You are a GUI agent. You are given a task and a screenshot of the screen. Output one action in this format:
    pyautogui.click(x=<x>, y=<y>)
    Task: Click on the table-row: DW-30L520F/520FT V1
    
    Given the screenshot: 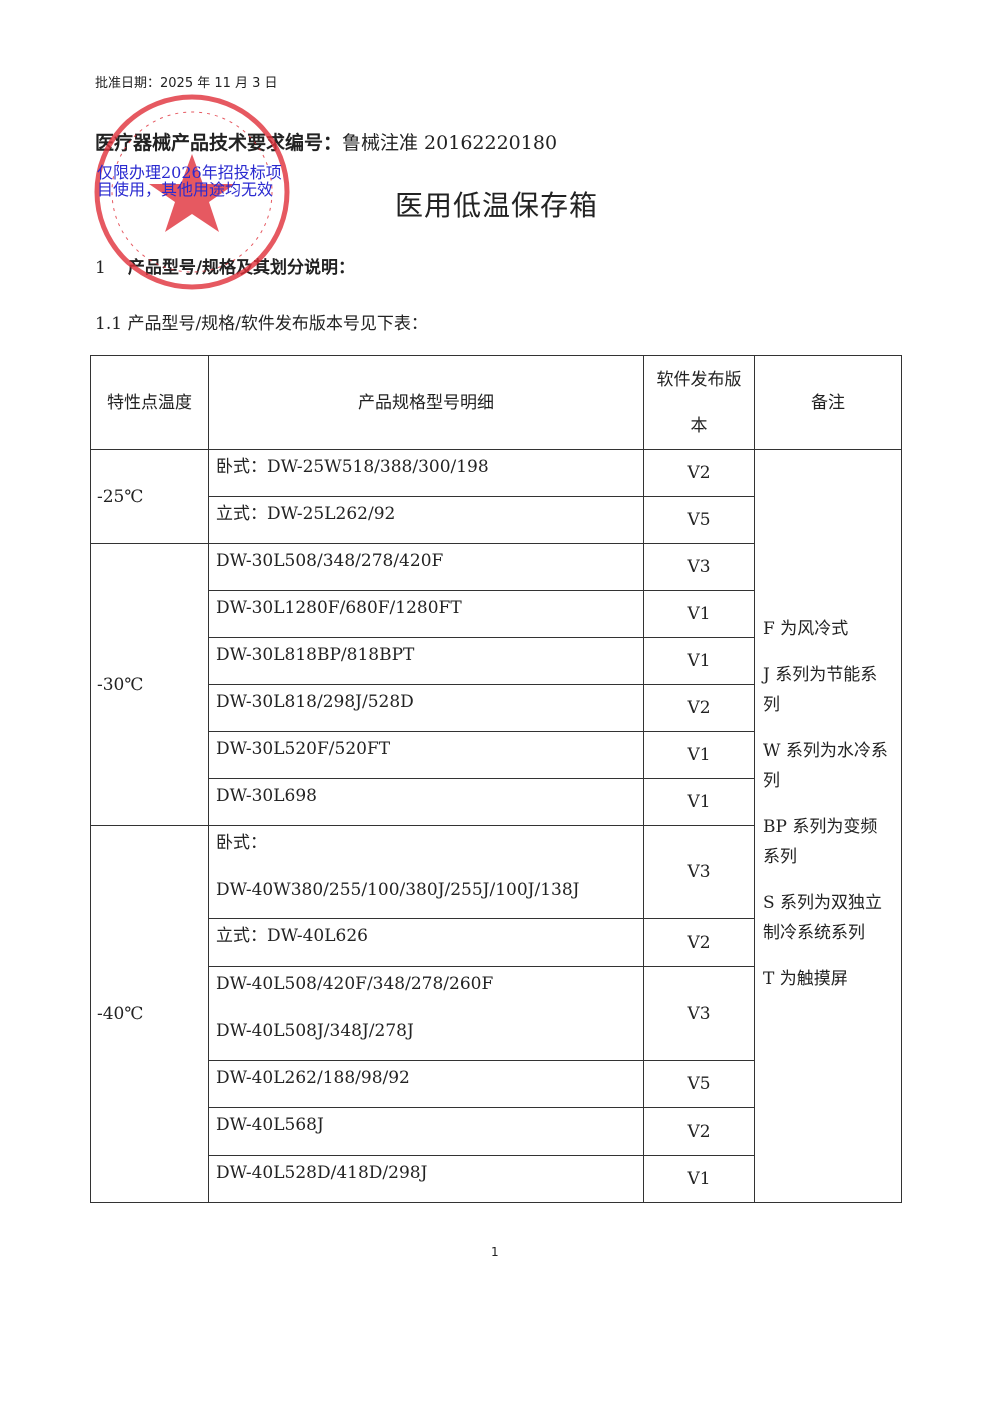 What is the action you would take?
    pyautogui.click(x=496, y=755)
    